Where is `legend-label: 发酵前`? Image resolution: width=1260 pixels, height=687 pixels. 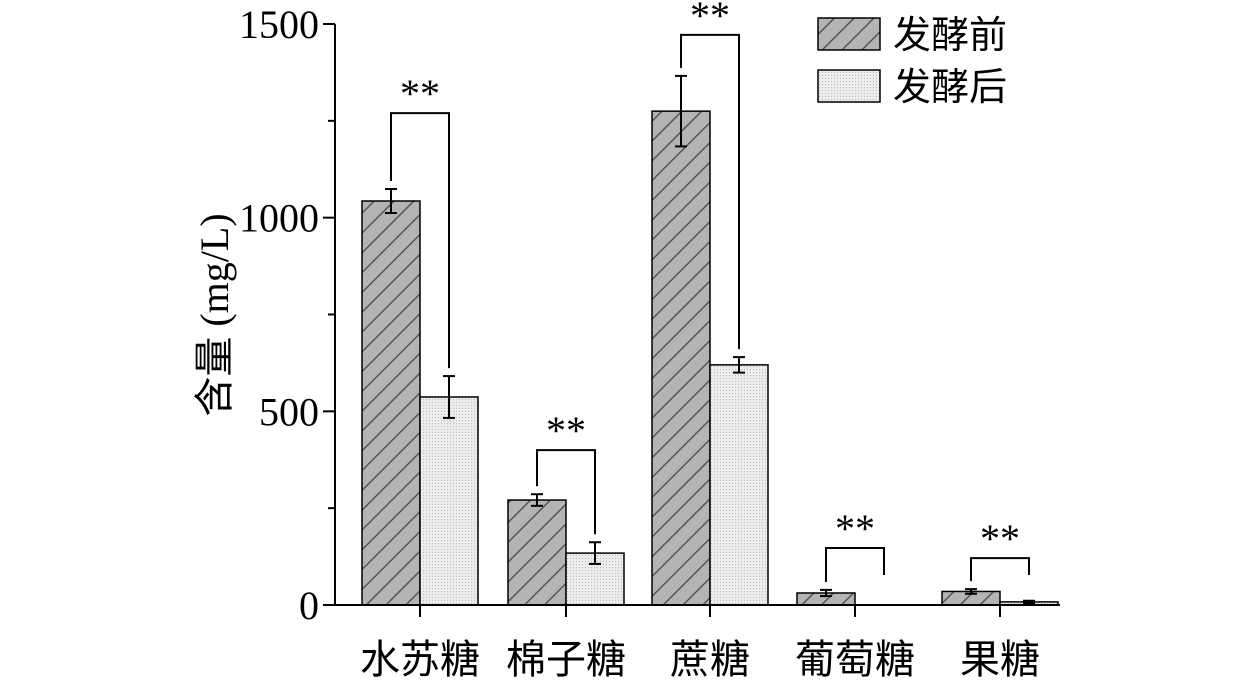 legend-label: 发酵前 is located at coordinates (950, 36).